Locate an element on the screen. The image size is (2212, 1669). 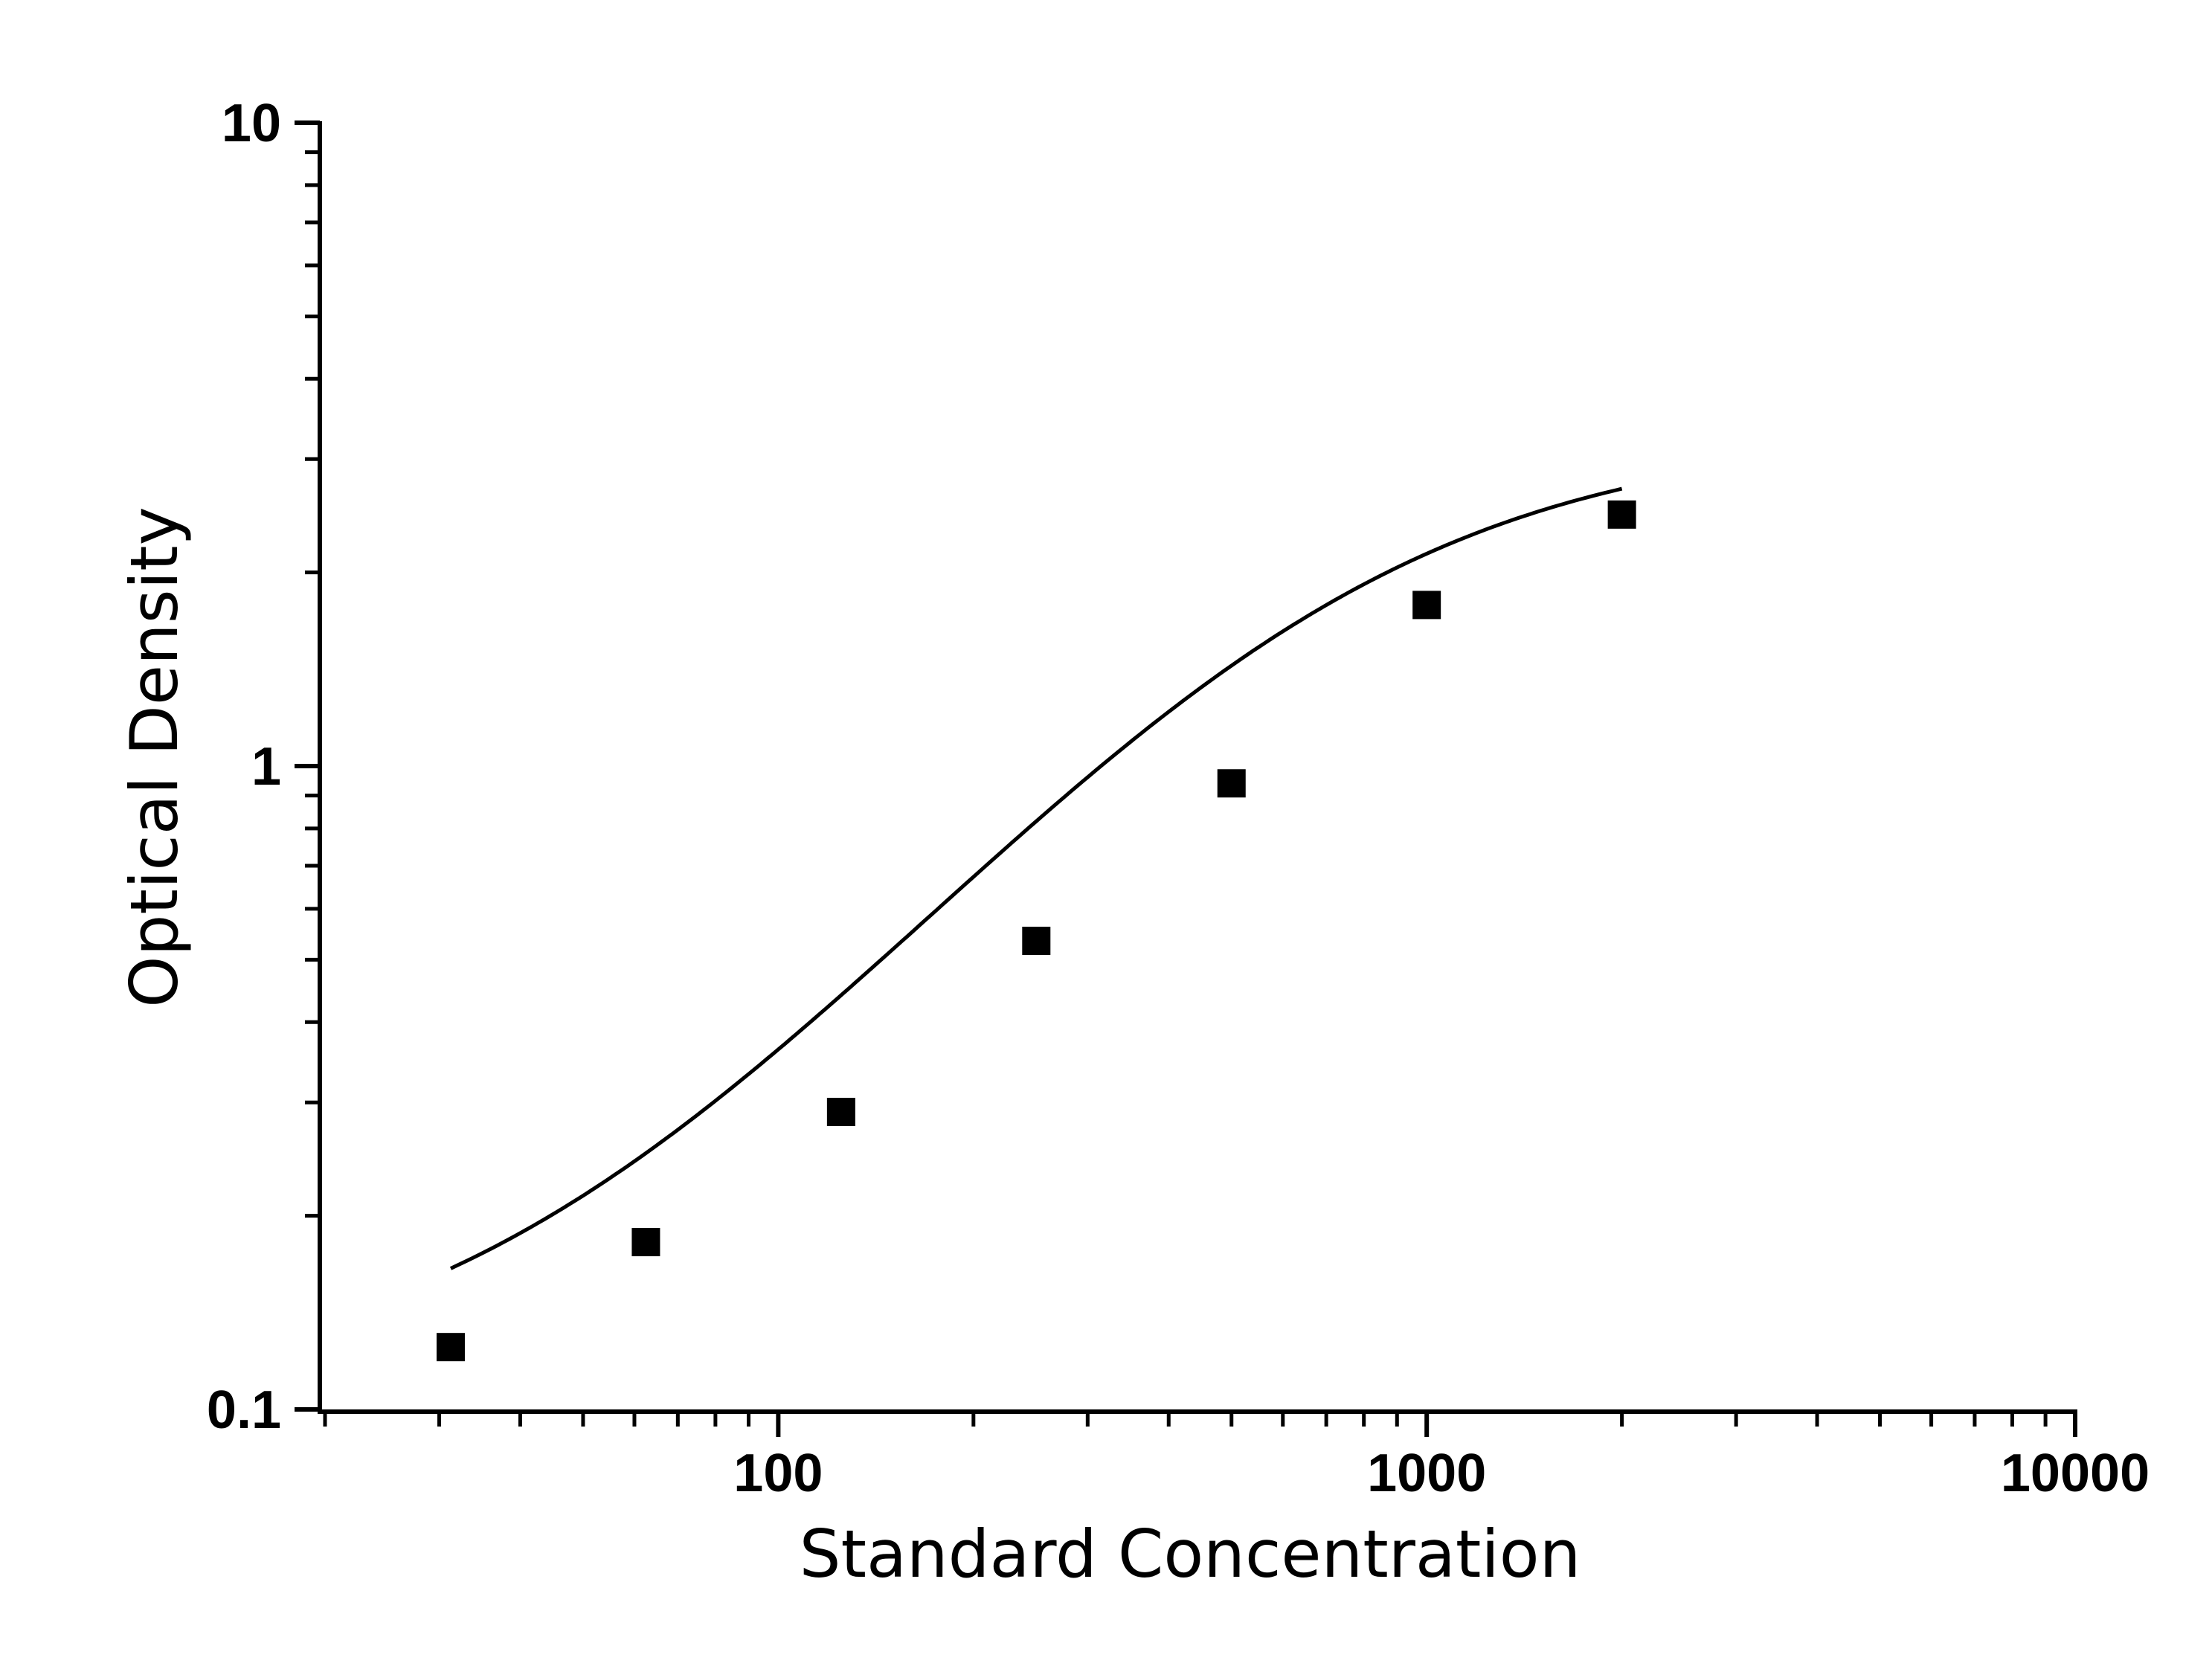
x-tick-label: 100 is located at coordinates (778, 1473).